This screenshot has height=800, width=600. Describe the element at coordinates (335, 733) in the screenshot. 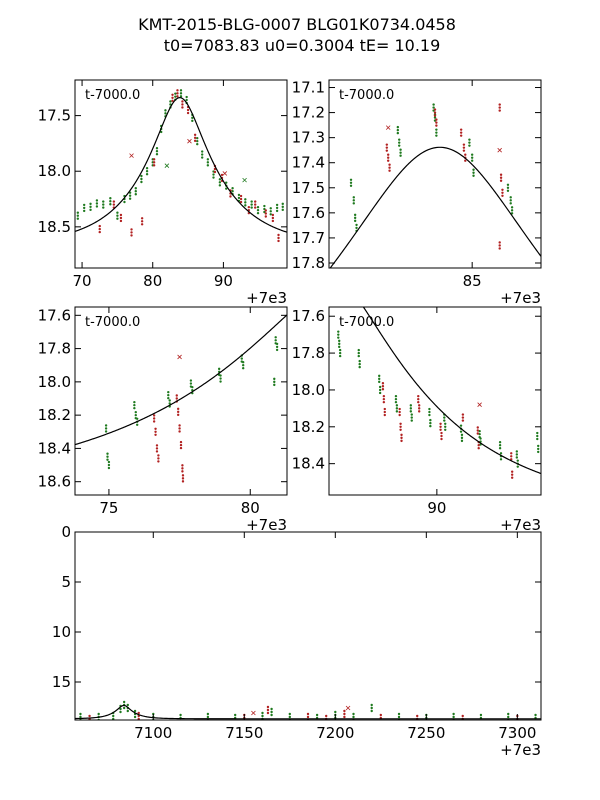

I see `x-tick-label: 7200` at that location.